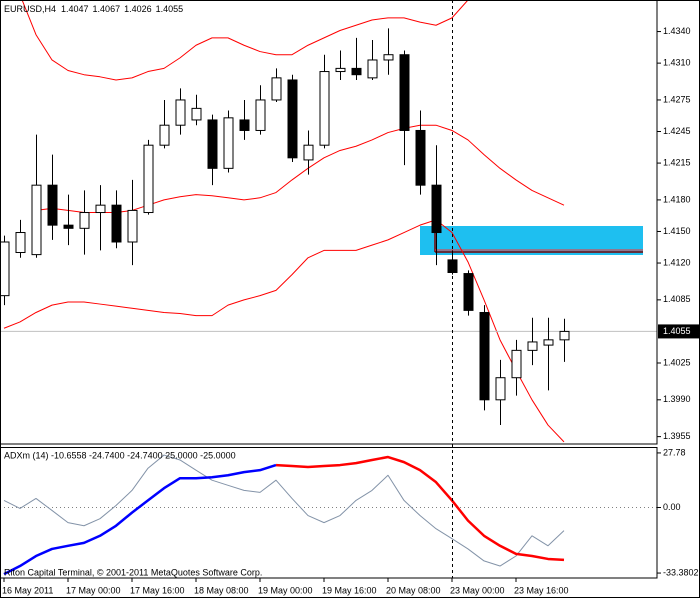 This screenshot has height=598, width=700. What do you see at coordinates (93, 590) in the screenshot?
I see `x-tick-label: 17 May 00:00` at bounding box center [93, 590].